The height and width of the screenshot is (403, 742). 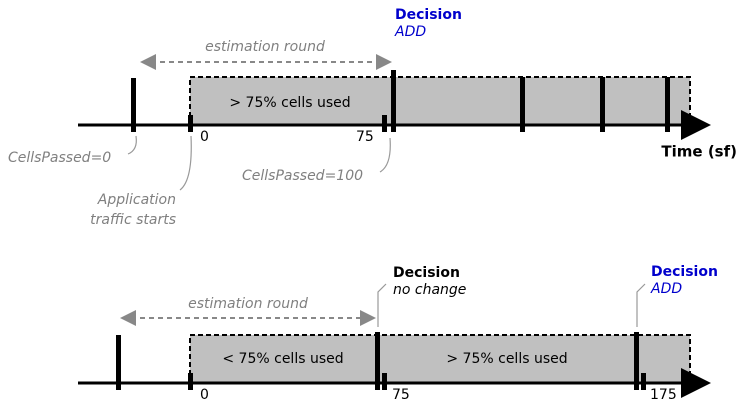 What do you see at coordinates (302, 176) in the screenshot?
I see `cells-passed-end: CellsPassed=100` at bounding box center [302, 176].